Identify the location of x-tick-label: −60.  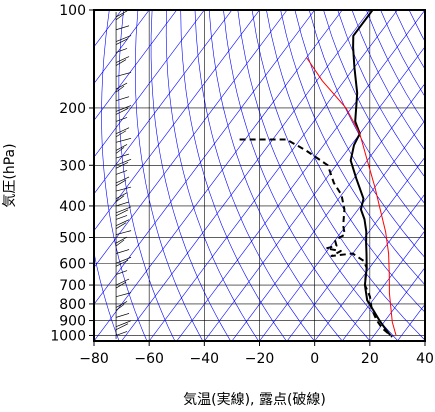
(149, 359).